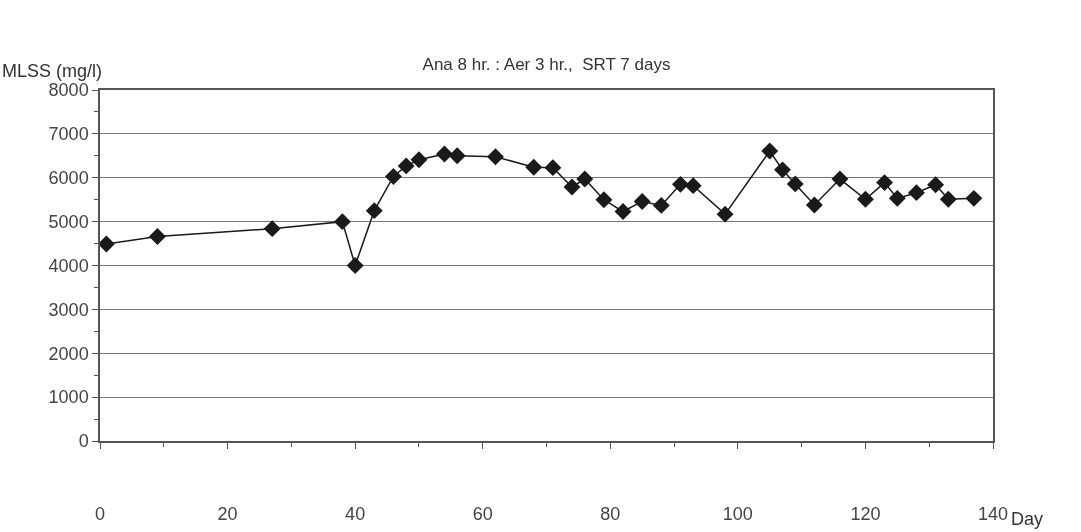 The width and height of the screenshot is (1081, 532). Describe the element at coordinates (68, 134) in the screenshot. I see `y-tick-label: 7000` at that location.